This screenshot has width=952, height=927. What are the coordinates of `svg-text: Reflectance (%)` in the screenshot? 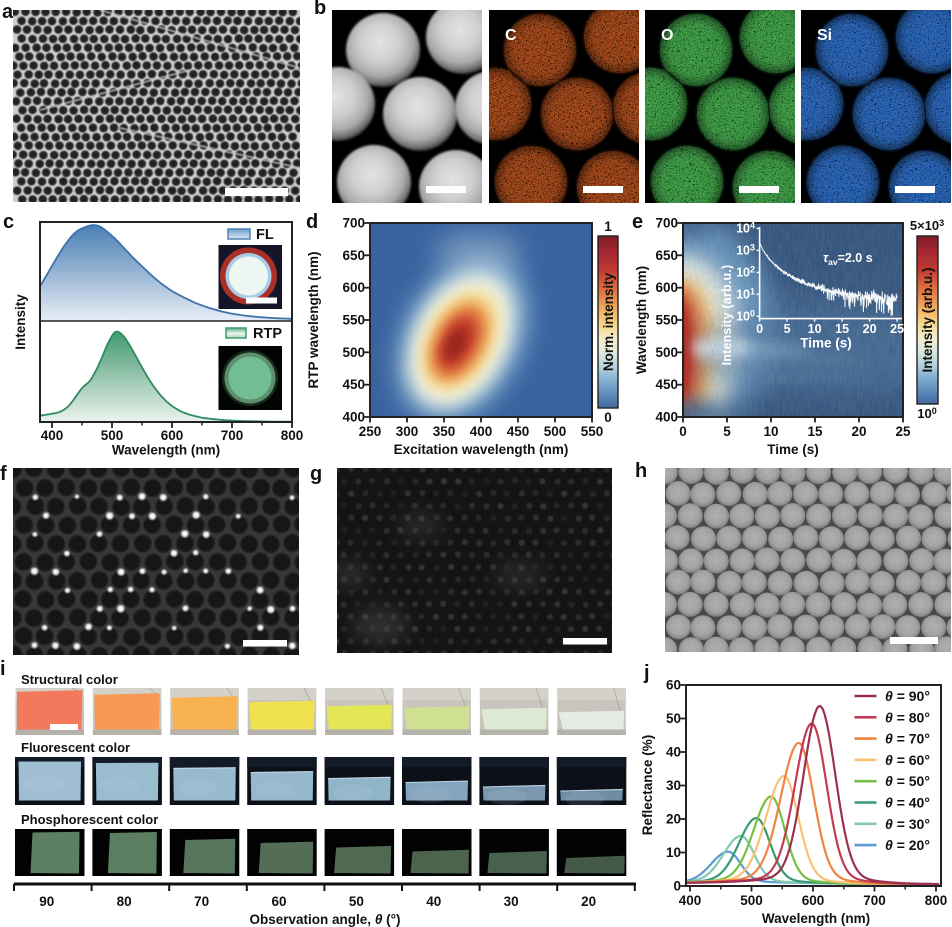 It's located at (647, 785).